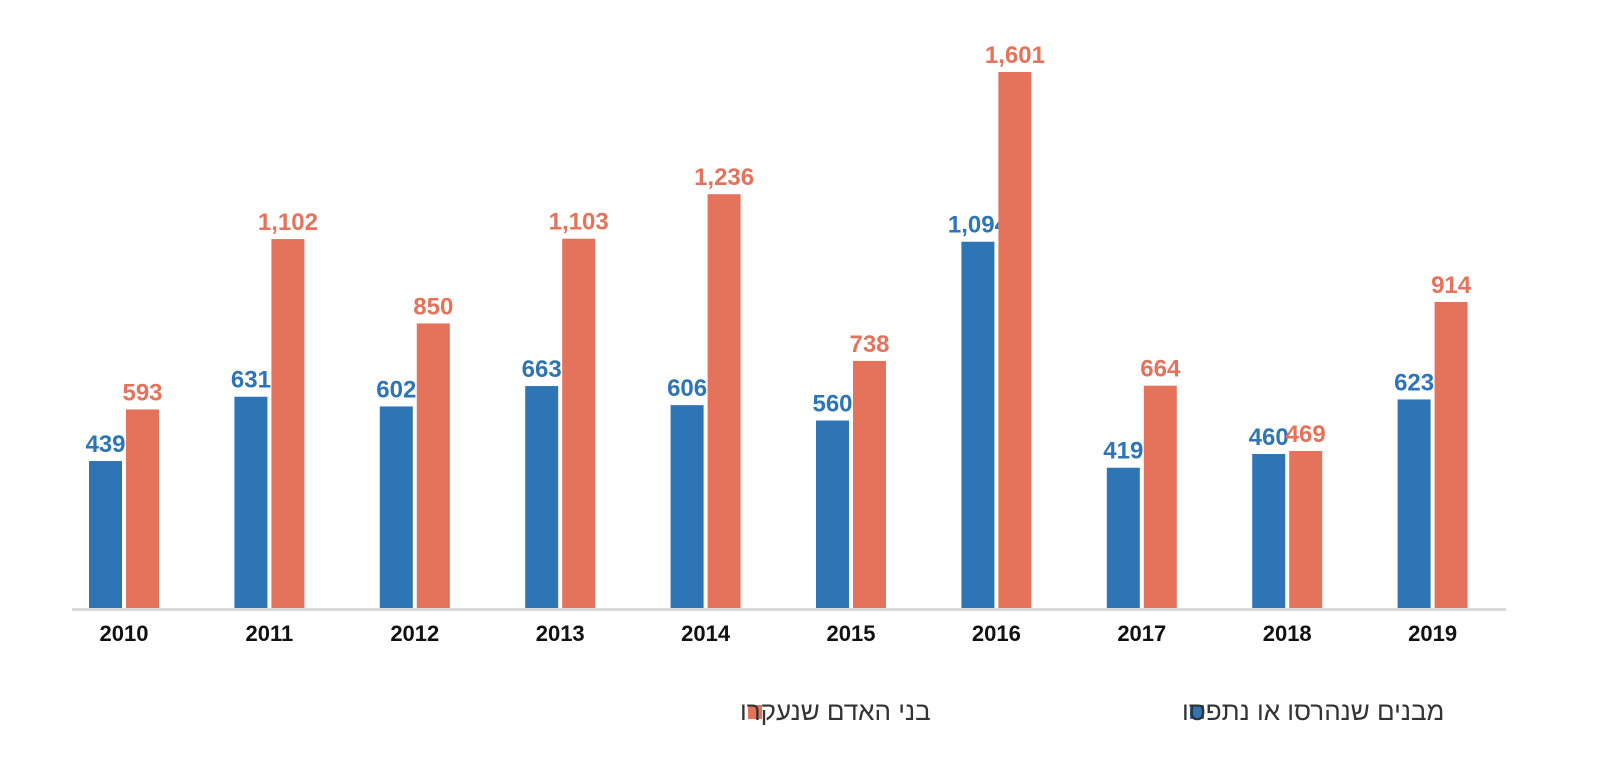  What do you see at coordinates (1414, 503) in the screenshot?
I see `bar-buildings-2019` at bounding box center [1414, 503].